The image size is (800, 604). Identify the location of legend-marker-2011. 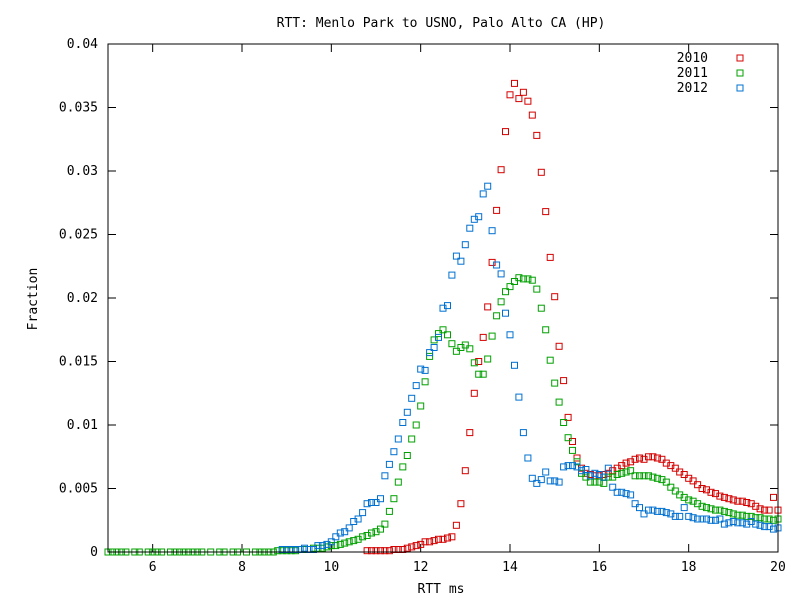
(740, 73).